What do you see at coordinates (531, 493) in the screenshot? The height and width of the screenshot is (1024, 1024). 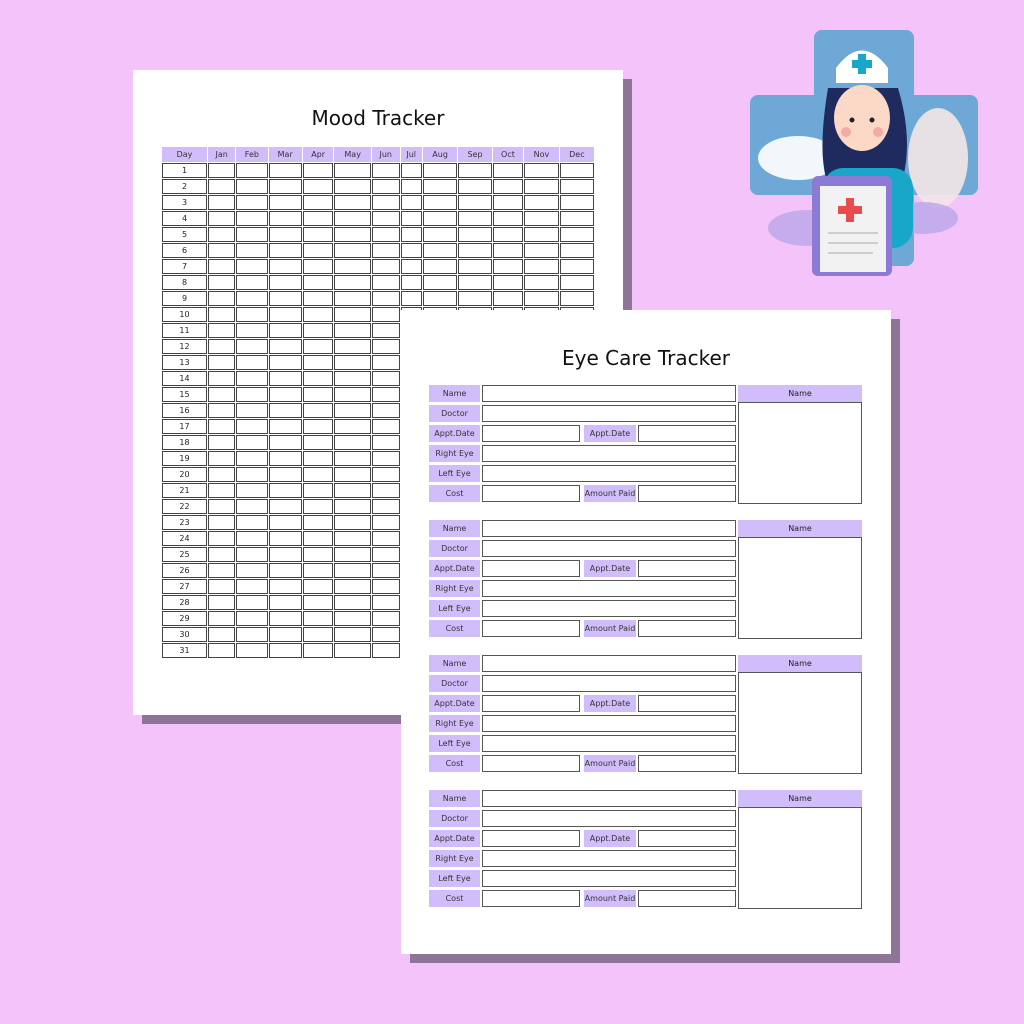 I see `cost-input` at bounding box center [531, 493].